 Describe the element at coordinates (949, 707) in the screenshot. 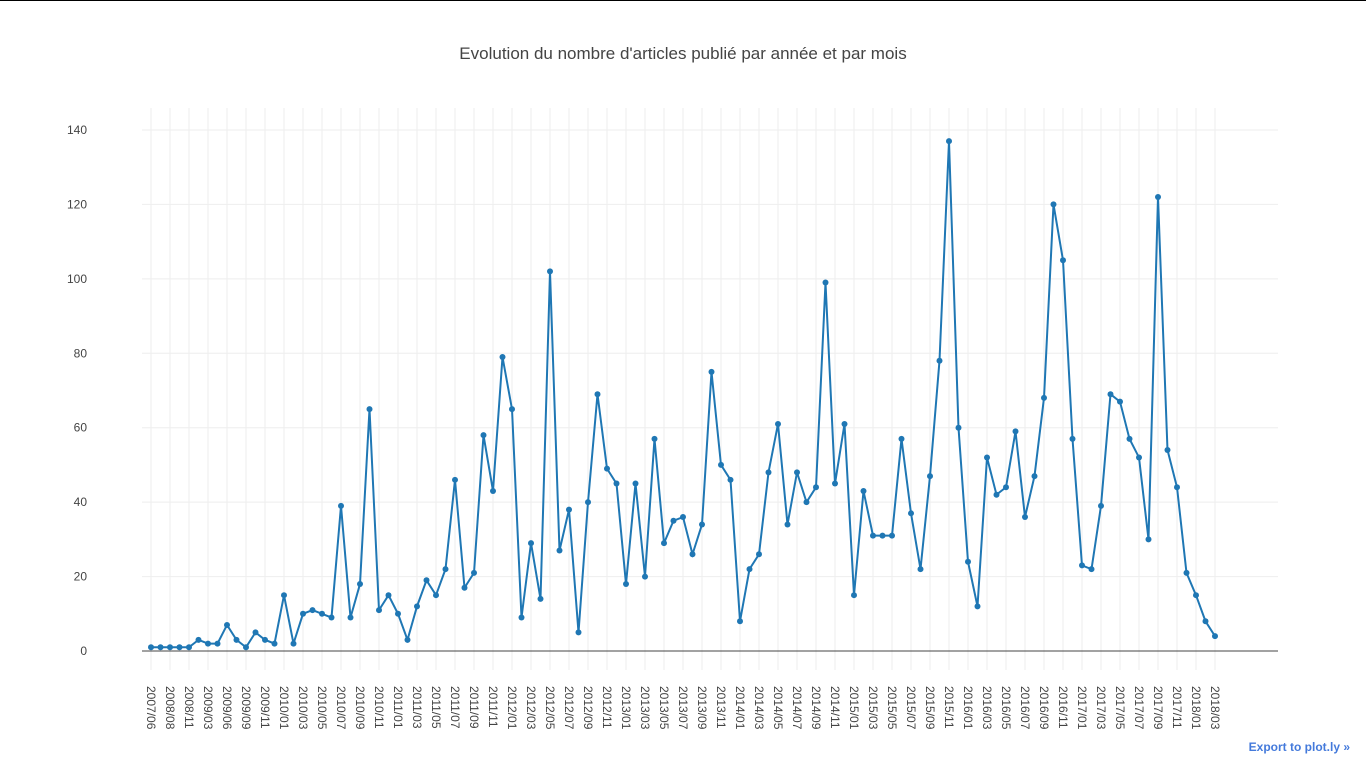

I see `x-tick-label: 2015/11` at that location.